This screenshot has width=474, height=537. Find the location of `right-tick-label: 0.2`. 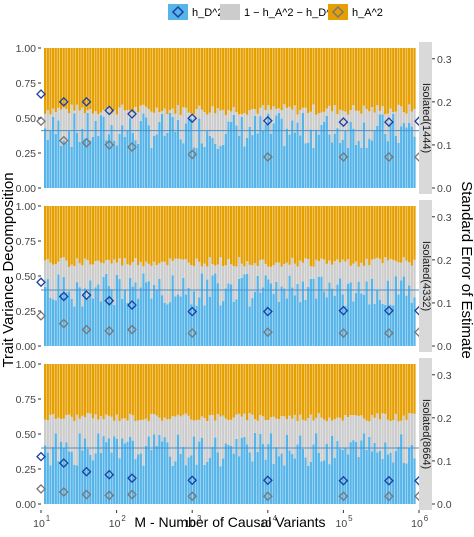

right-tick-label: 0.2 is located at coordinates (444, 261).